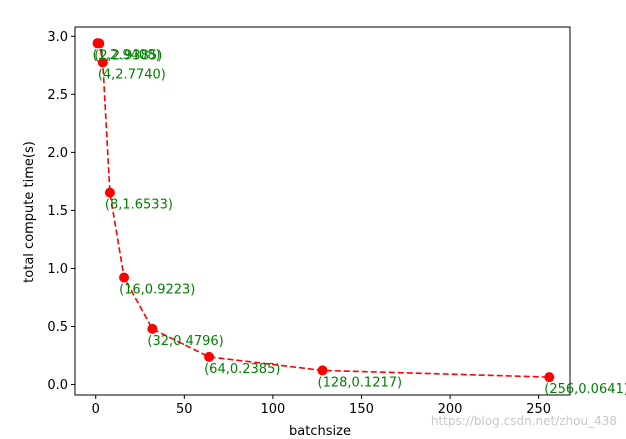  What do you see at coordinates (524, 421) in the screenshot?
I see `watermark: https://blog.csdn.net/zhou_438` at bounding box center [524, 421].